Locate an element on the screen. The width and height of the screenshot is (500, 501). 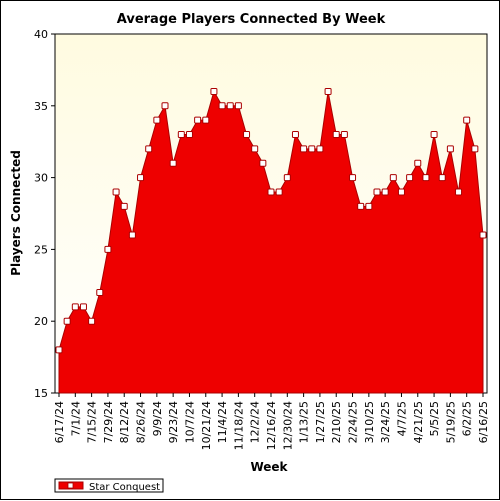
x-tick-label: 5/5/25 is located at coordinates (434, 418).